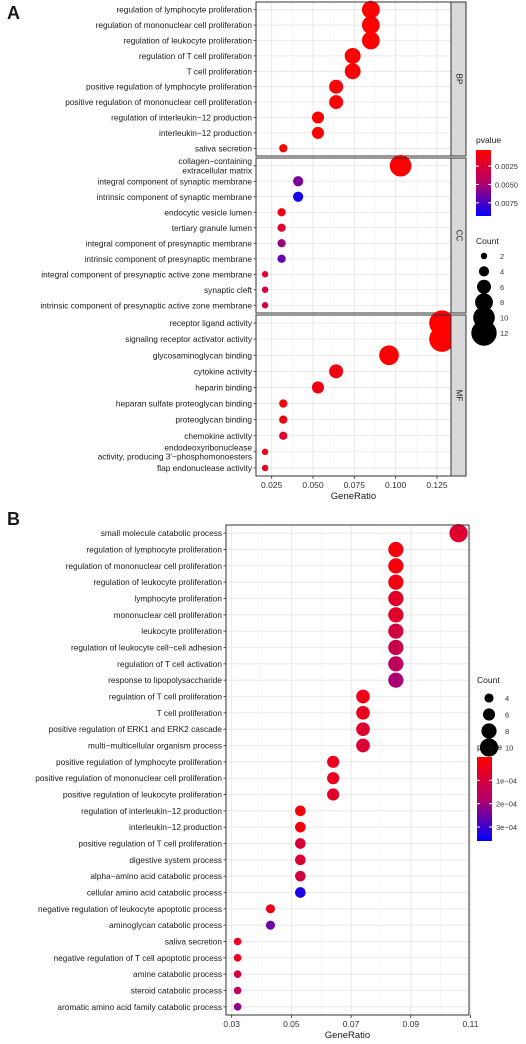  Describe the element at coordinates (224, 148) in the screenshot. I see `chart-a-category-label: saliva secretion` at that location.